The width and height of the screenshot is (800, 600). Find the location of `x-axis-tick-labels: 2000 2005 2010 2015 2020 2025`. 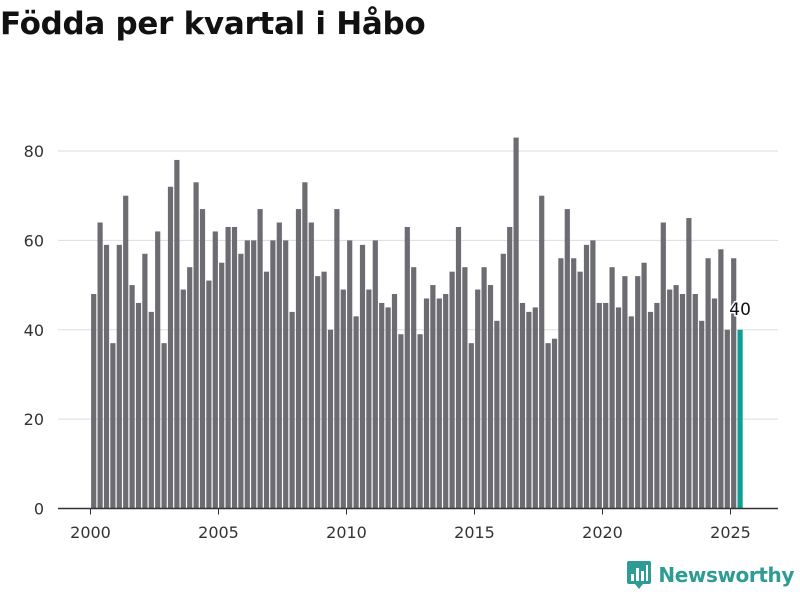

x-axis-tick-labels: 2000 2005 2010 2015 2020 2025 is located at coordinates (410, 525).